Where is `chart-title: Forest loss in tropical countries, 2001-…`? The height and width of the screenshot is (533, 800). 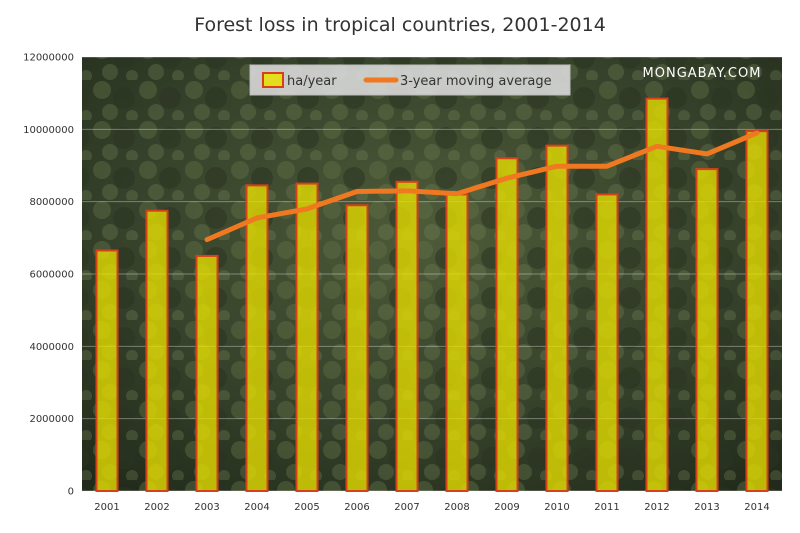
chart-title: Forest loss in tropical countries, 2001-… is located at coordinates (400, 25).